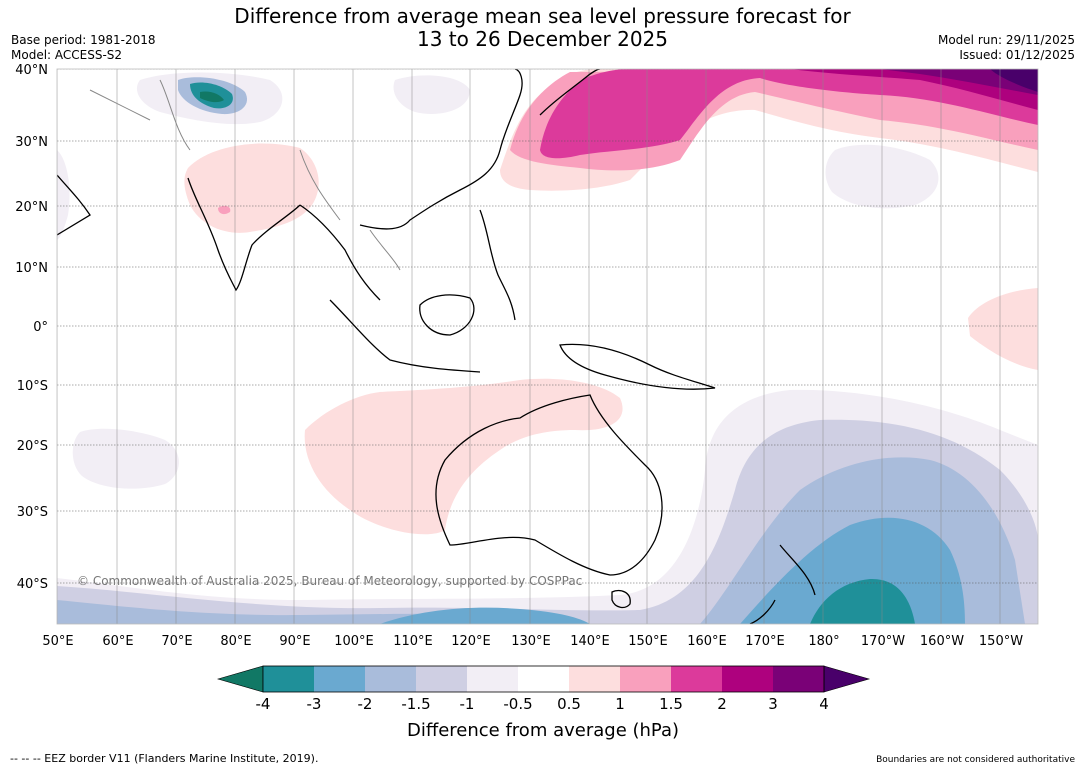 The width and height of the screenshot is (1085, 770). What do you see at coordinates (31, 327) in the screenshot?
I see `latitude-labels: 40°N 30°N 20°N 10°N 0° 10°S 20°S 30°S 40°S` at bounding box center [31, 327].